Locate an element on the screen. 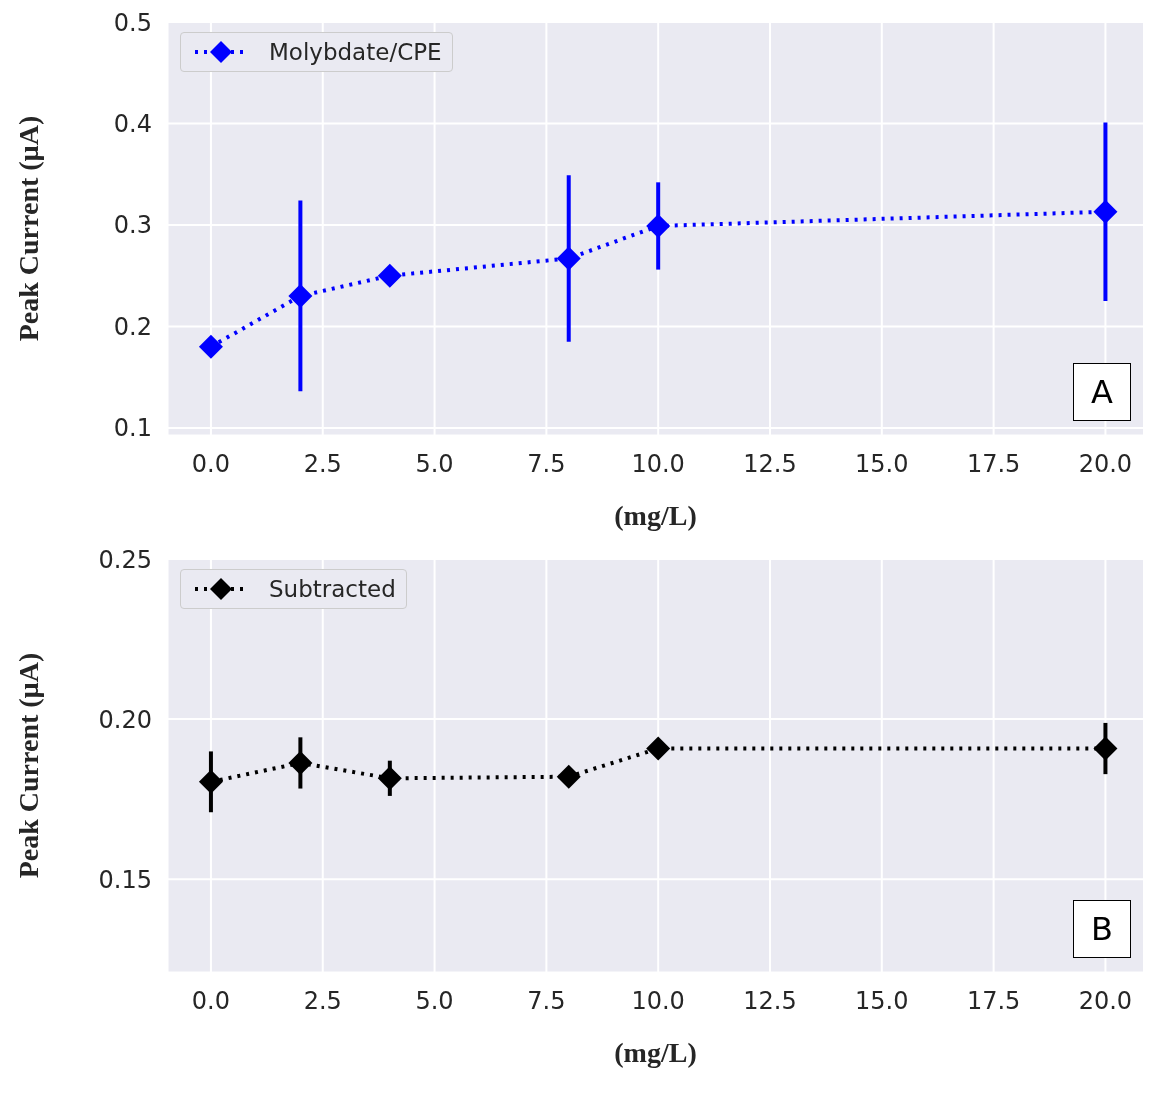  y-tick-label: 0.25 is located at coordinates (125, 559).